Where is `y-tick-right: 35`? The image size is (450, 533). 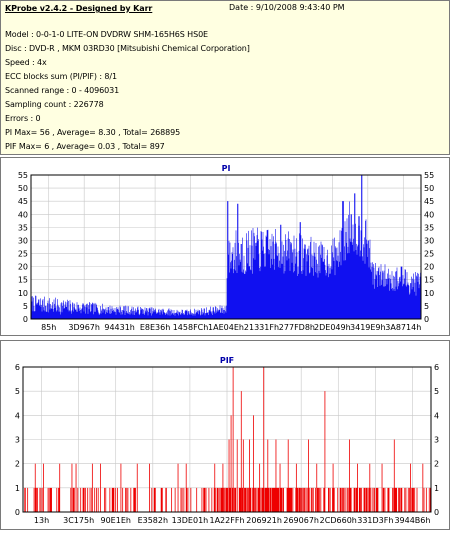
y-tick-right: 35 is located at coordinates (429, 227).